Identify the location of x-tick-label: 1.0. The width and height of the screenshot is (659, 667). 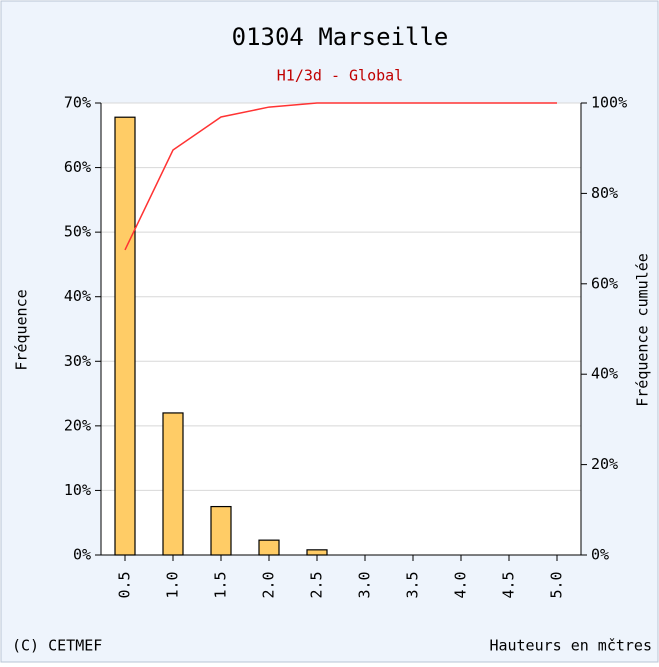
(173, 584).